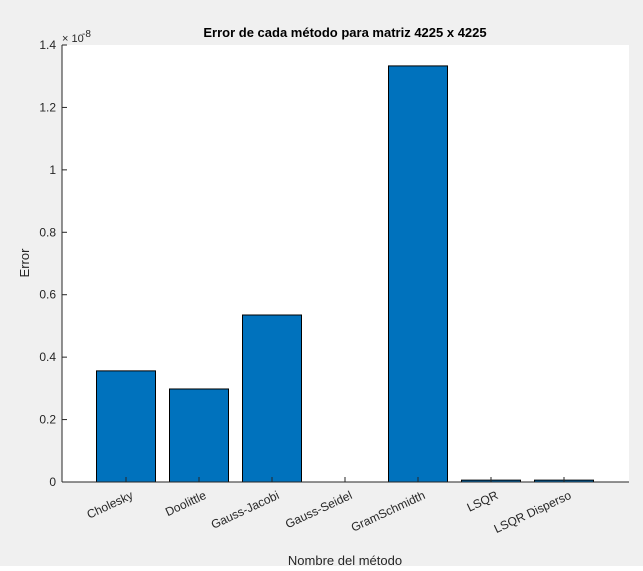 The image size is (643, 571). Describe the element at coordinates (86, 34) in the screenshot. I see `y-axis-exponent-power: -8` at that location.